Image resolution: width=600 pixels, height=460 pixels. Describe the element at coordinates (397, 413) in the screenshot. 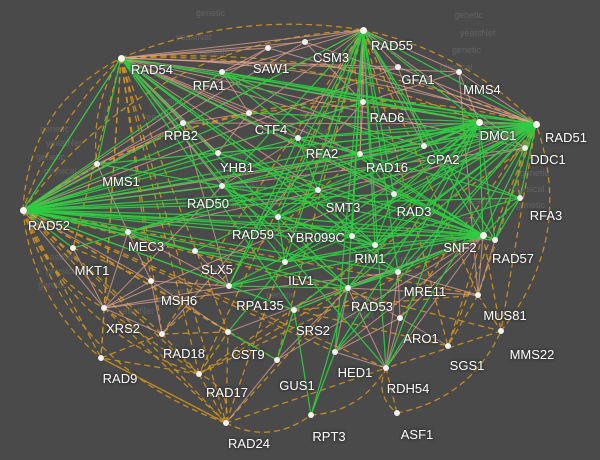

I see `graph-node-asf1` at that location.